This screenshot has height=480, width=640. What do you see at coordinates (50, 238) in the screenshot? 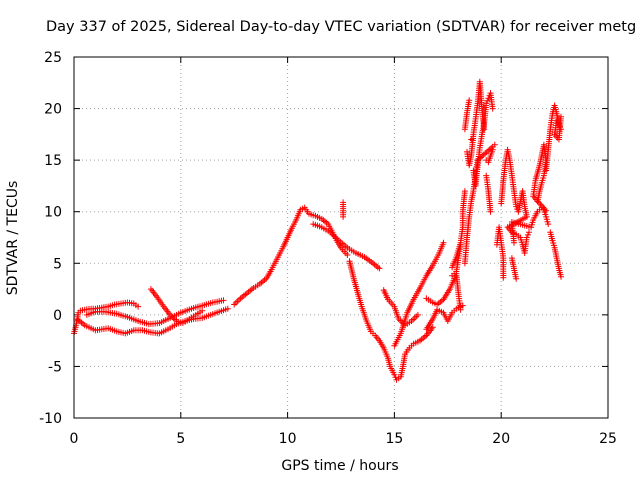
I see `y-tick-labels: -10 -5 0 5 10 15 20 25` at bounding box center [50, 238].